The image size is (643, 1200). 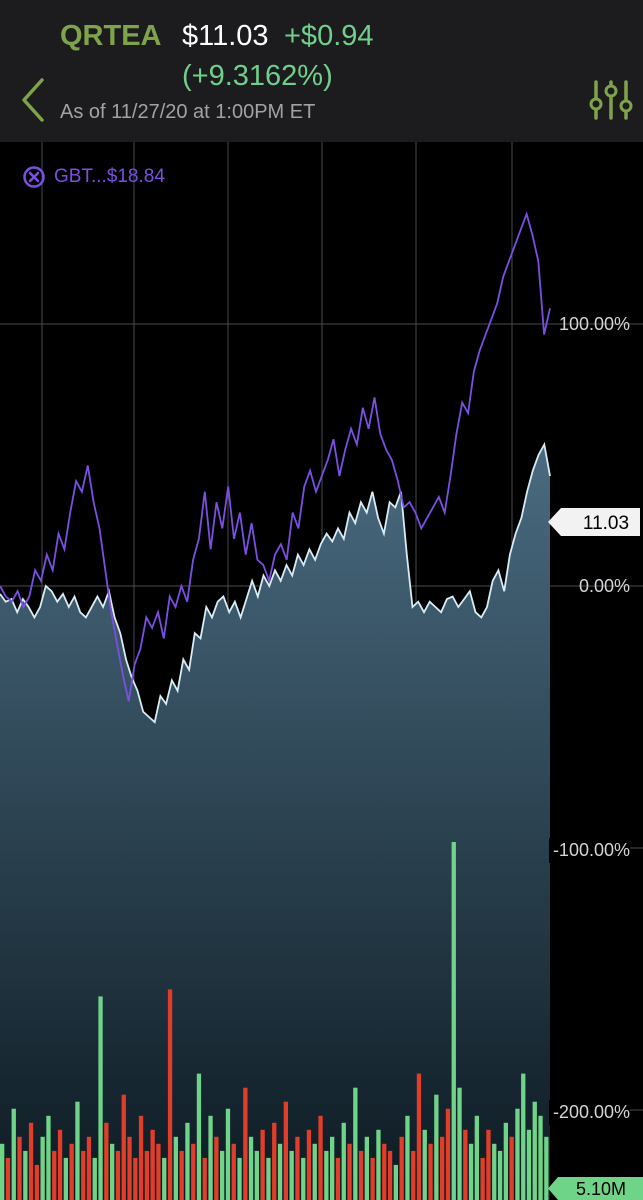 What do you see at coordinates (611, 100) in the screenshot?
I see `sliders-icon` at bounding box center [611, 100].